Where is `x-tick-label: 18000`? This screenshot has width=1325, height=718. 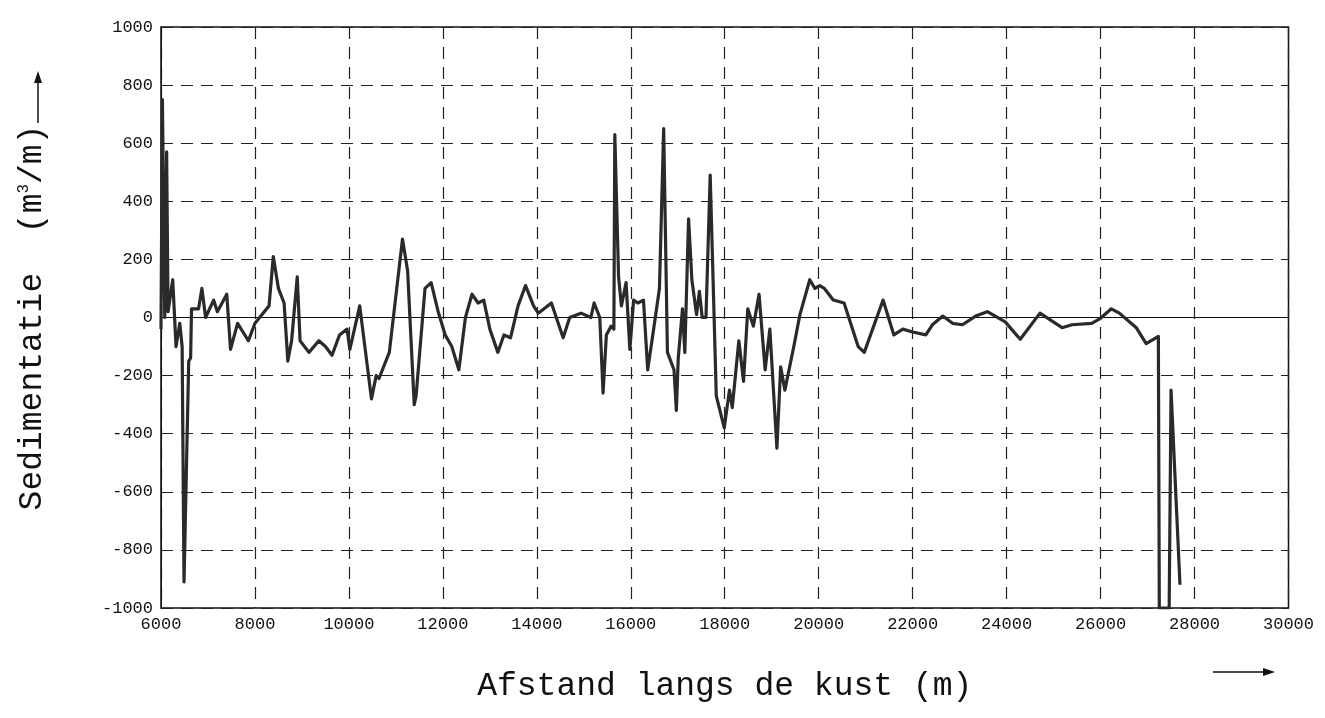 x-tick-label: 18000 is located at coordinates (725, 624).